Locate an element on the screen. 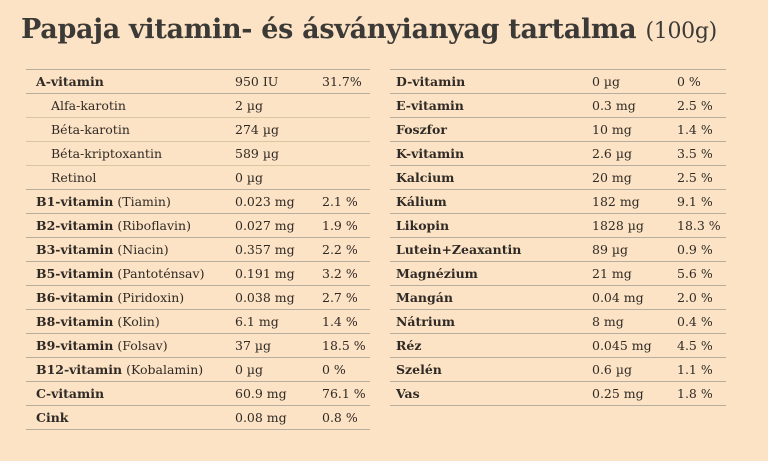 This screenshot has width=768, height=461. table-row: Foszfor 10 mg 1.4 % is located at coordinates (558, 130).